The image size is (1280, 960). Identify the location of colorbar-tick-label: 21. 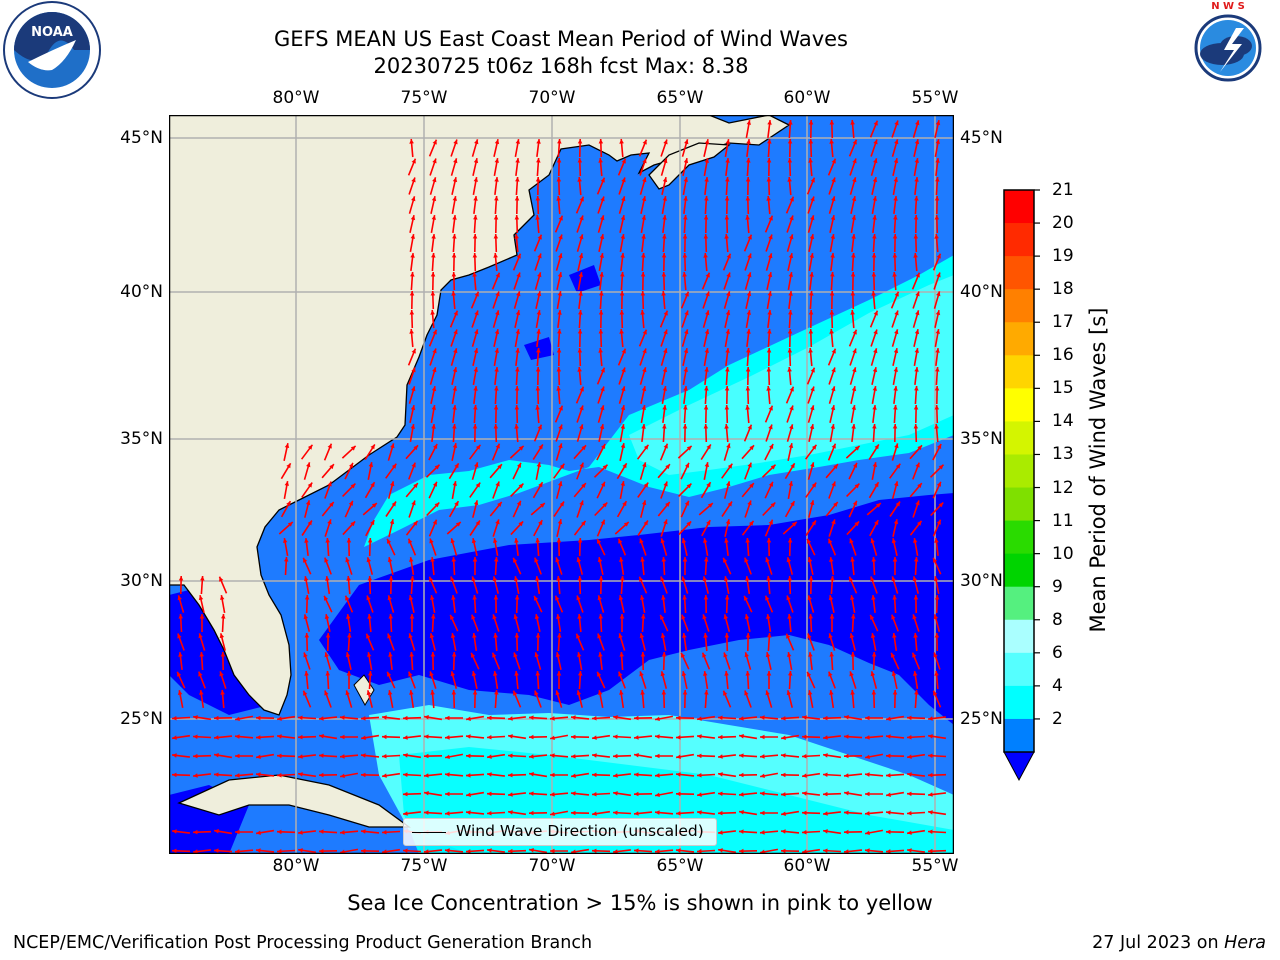
(1063, 190).